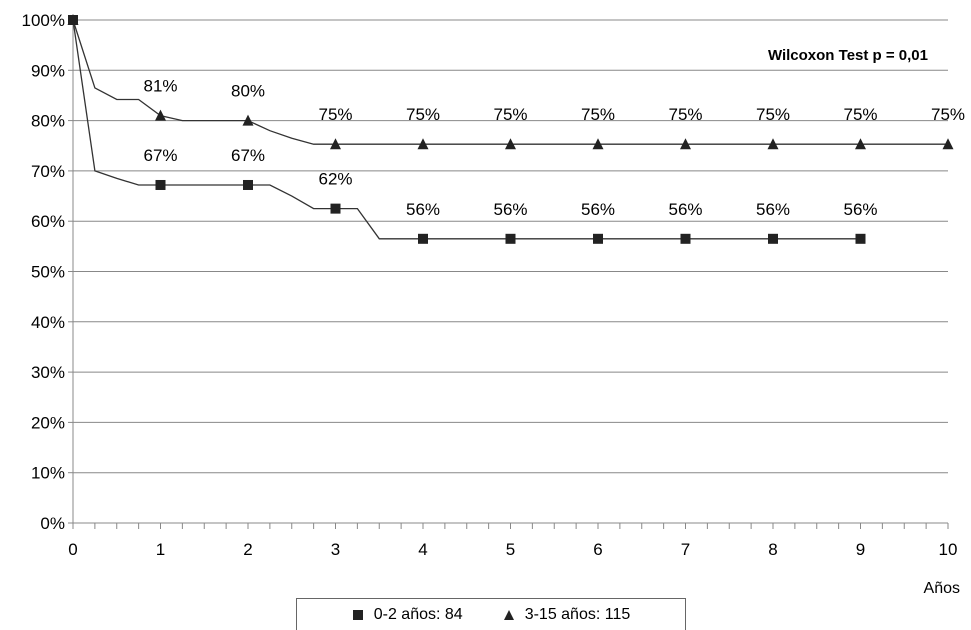 The width and height of the screenshot is (971, 630). Describe the element at coordinates (508, 614) in the screenshot. I see `triangle-marker-icon` at that location.